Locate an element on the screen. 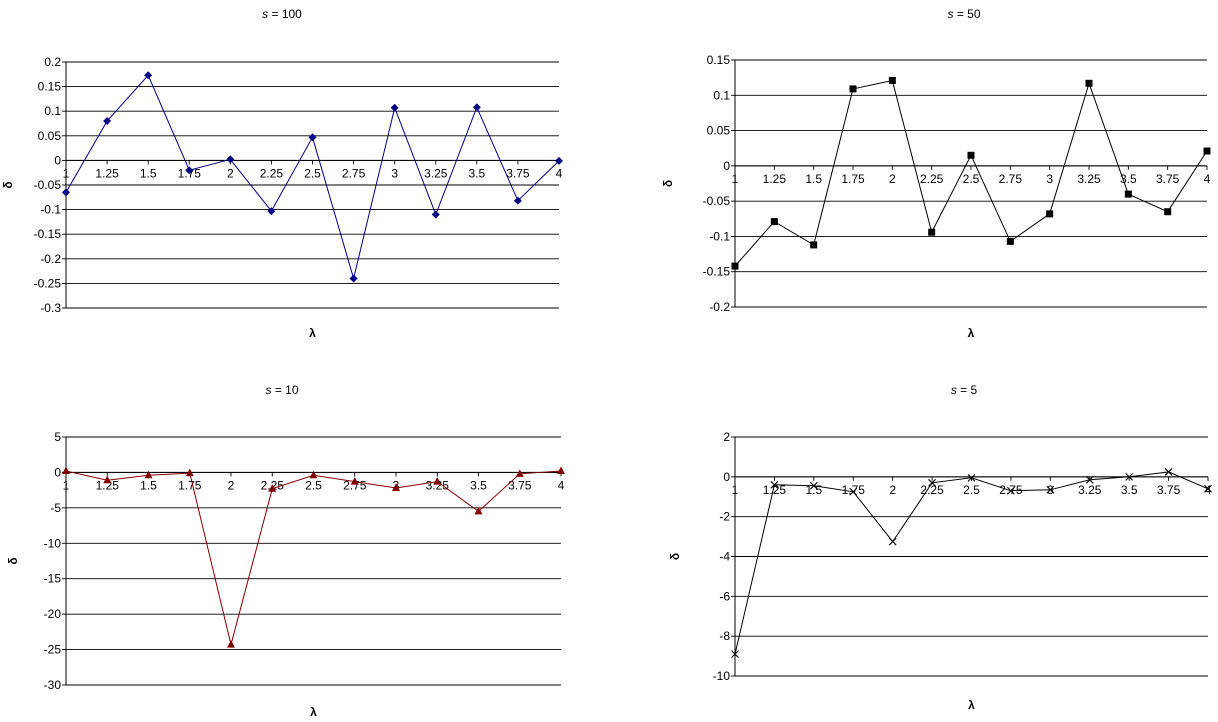  chart-title-value: = 50 is located at coordinates (966, 14).